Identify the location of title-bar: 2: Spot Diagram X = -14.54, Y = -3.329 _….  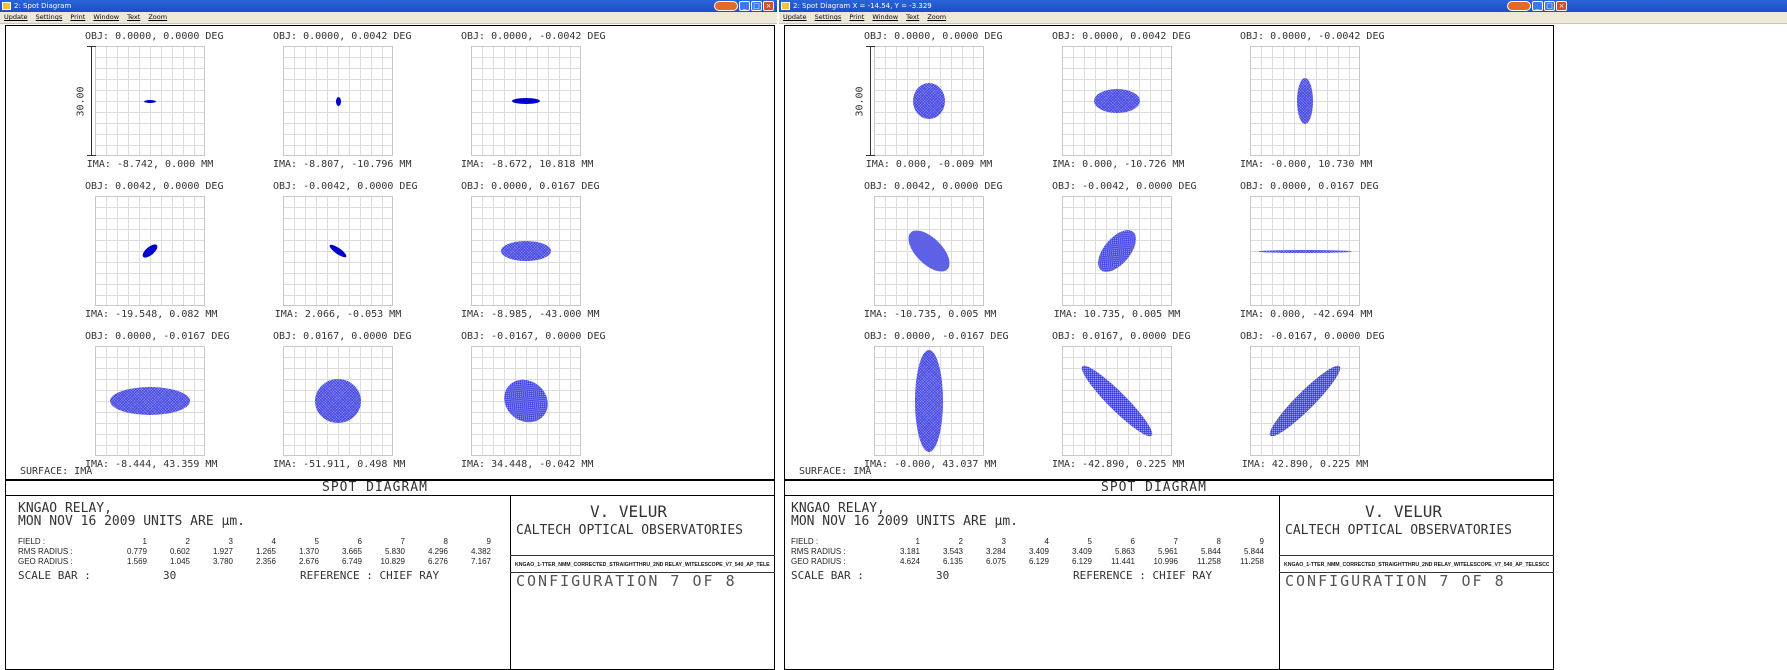
(1283, 6).